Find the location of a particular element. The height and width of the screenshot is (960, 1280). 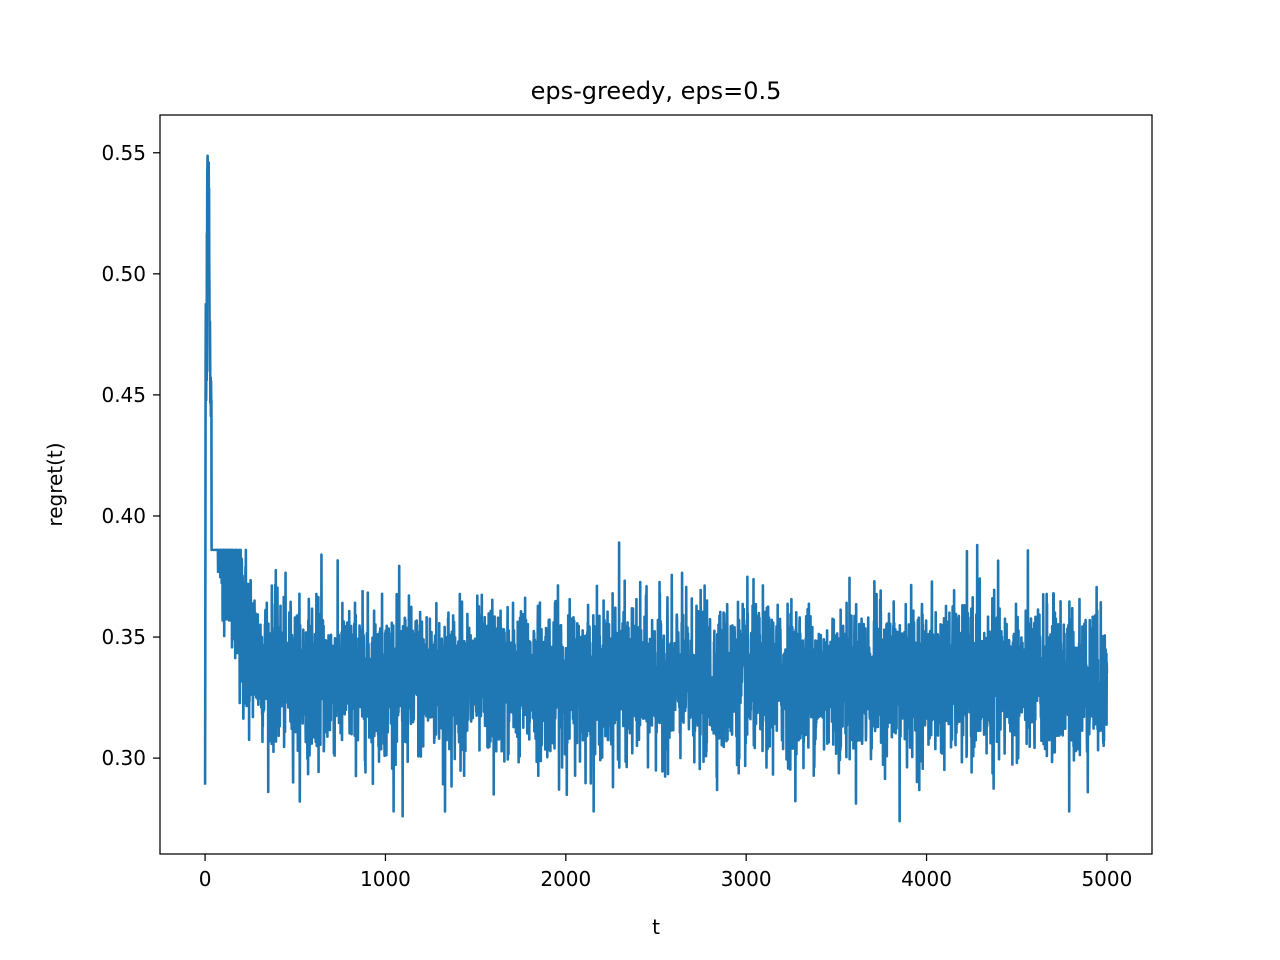

y-tick-label: 0.35 is located at coordinates (123, 637).